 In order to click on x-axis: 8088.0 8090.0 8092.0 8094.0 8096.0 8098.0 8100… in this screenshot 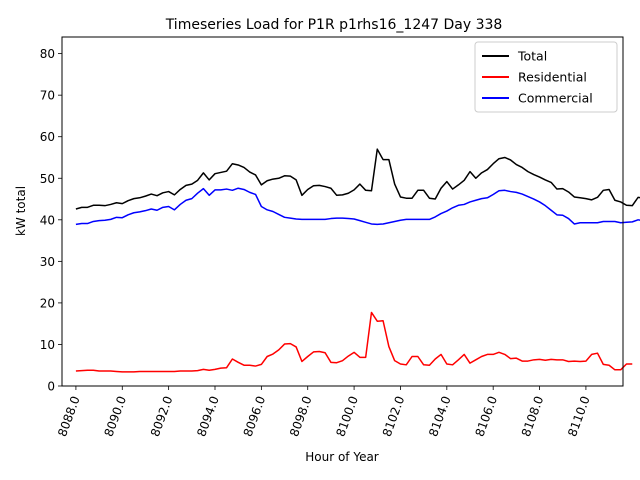, I will do `click(324, 412)`.